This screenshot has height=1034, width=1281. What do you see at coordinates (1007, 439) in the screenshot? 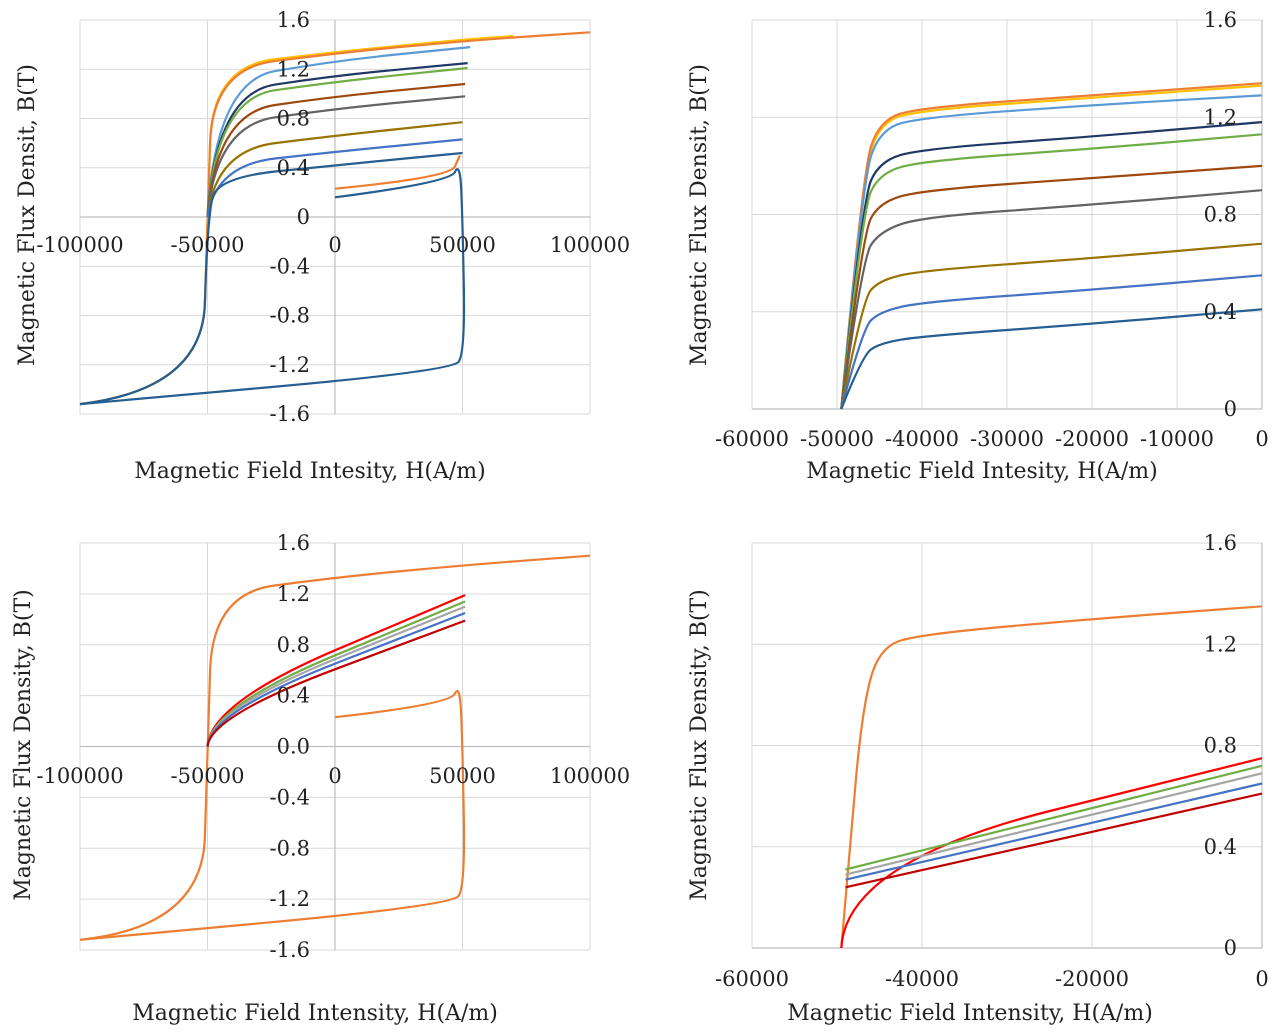
I see `x-tick-label: -30000` at bounding box center [1007, 439].